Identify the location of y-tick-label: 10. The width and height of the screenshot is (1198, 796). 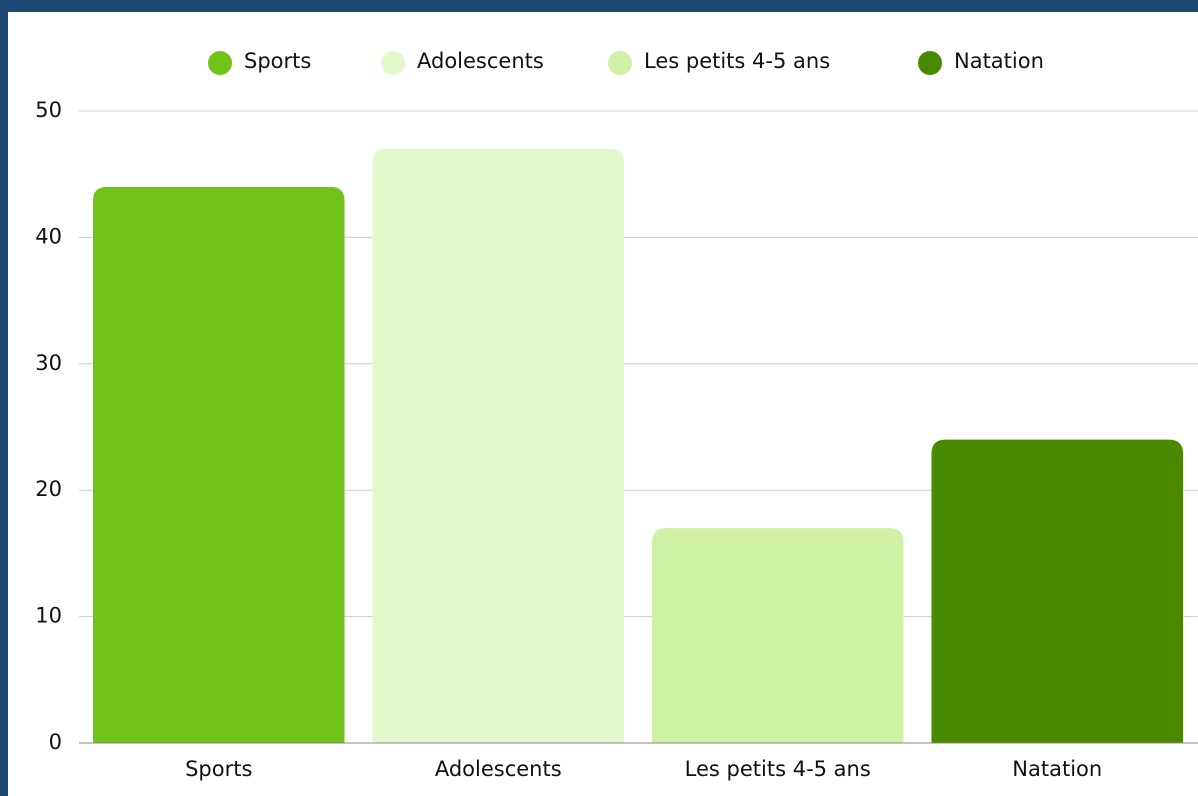
(48, 616).